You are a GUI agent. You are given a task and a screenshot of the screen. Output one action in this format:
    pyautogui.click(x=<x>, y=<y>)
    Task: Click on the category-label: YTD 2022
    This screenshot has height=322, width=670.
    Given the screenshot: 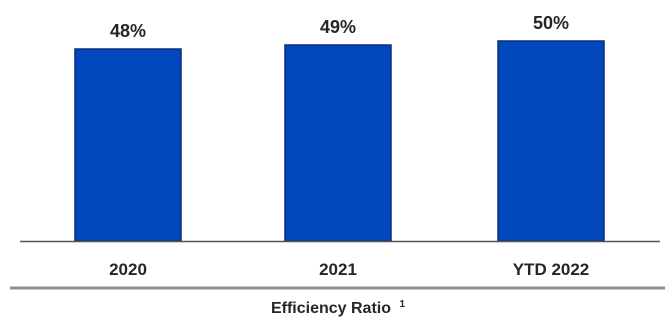 What is the action you would take?
    pyautogui.click(x=551, y=269)
    